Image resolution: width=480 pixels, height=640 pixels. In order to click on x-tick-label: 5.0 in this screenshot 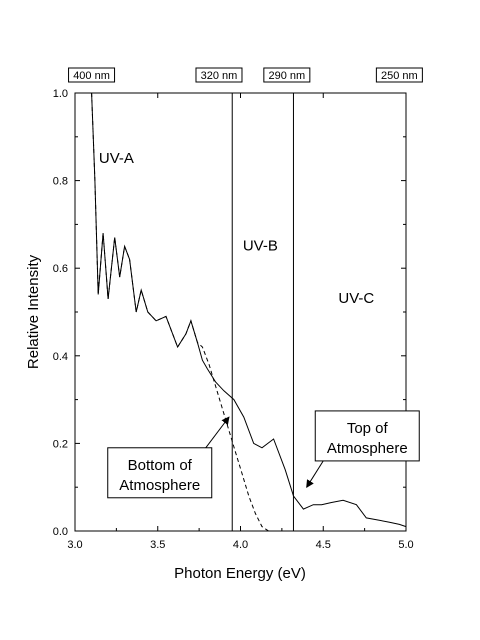, I will do `click(405, 545)`.